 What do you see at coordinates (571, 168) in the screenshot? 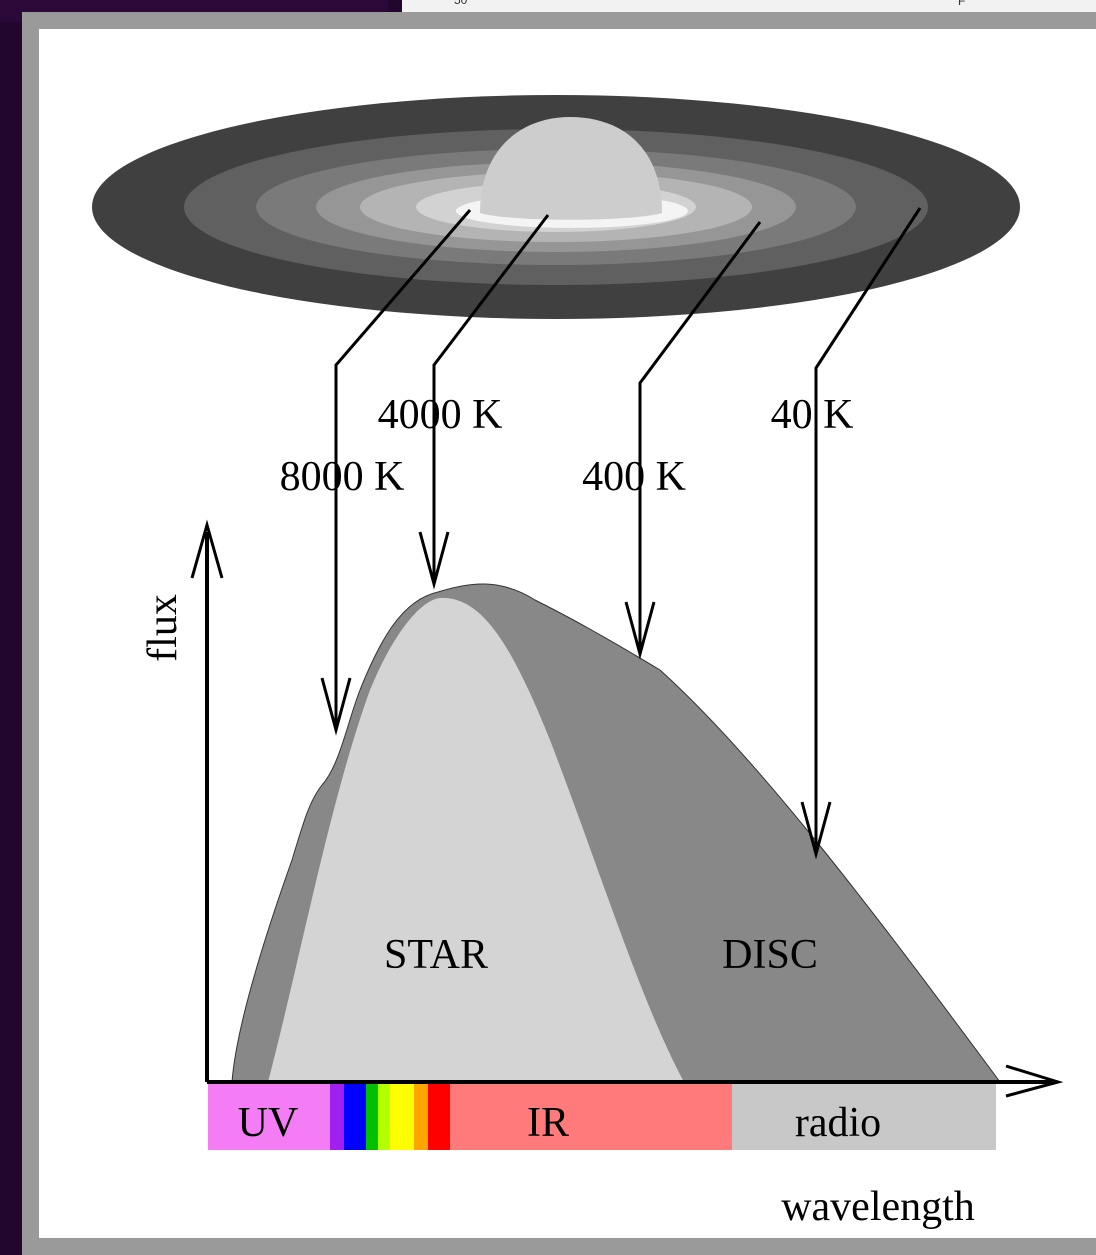
I see `star-dome` at bounding box center [571, 168].